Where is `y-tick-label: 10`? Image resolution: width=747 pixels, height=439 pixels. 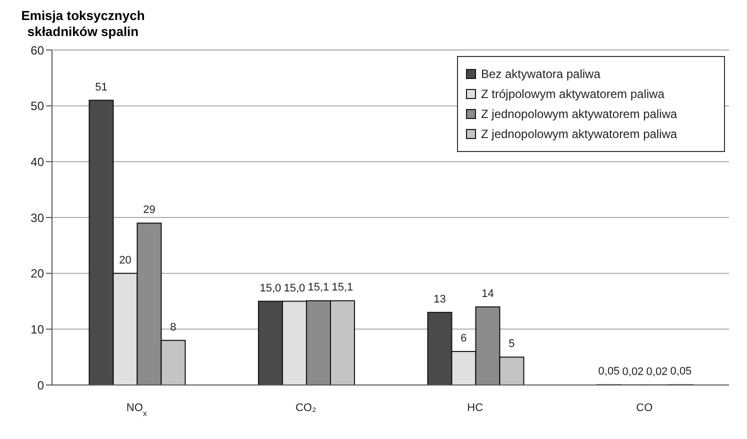
y-tick-label: 10 is located at coordinates (37, 329).